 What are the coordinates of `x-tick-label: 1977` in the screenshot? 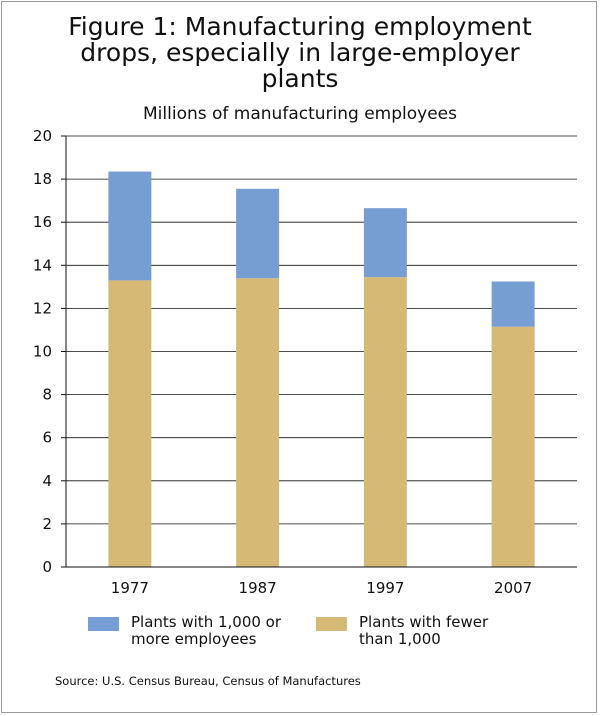 It's located at (130, 588).